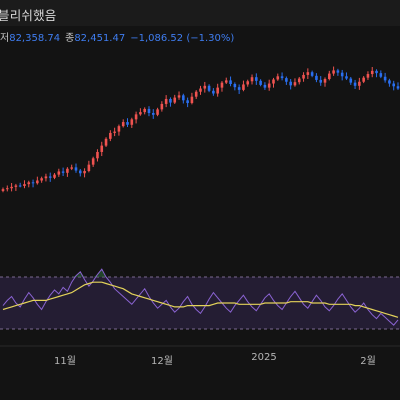 The height and width of the screenshot is (400, 400). What do you see at coordinates (65, 361) in the screenshot?
I see `x-axis-label-nov: 11월` at bounding box center [65, 361].